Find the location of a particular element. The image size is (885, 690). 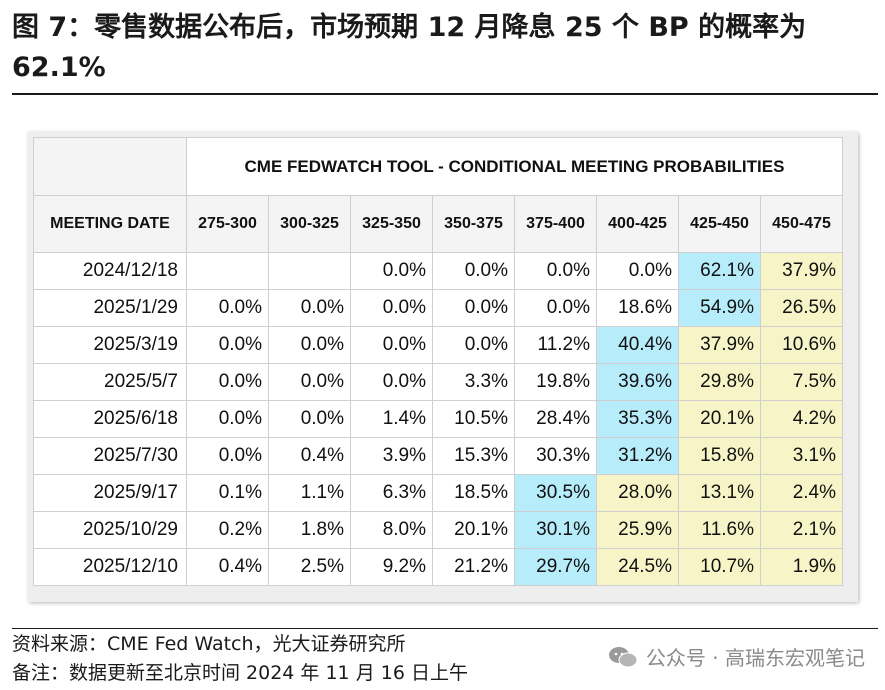

meeting-date-cell: 2025/9/17 is located at coordinates (110, 493).